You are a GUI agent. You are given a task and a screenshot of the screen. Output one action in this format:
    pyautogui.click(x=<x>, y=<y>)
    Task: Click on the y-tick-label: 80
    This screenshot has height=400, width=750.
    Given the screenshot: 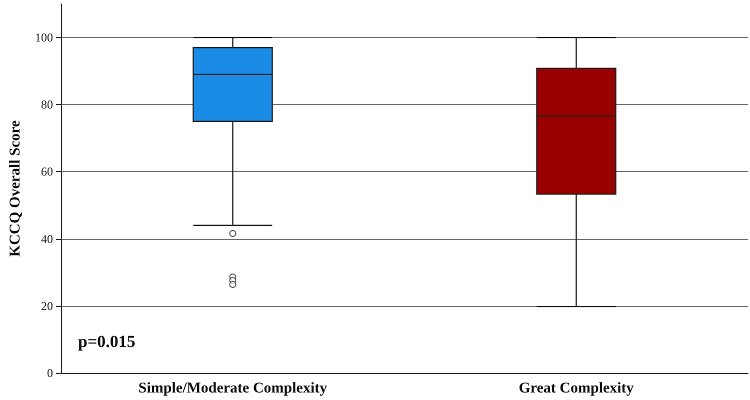 What is the action you would take?
    pyautogui.click(x=47, y=105)
    